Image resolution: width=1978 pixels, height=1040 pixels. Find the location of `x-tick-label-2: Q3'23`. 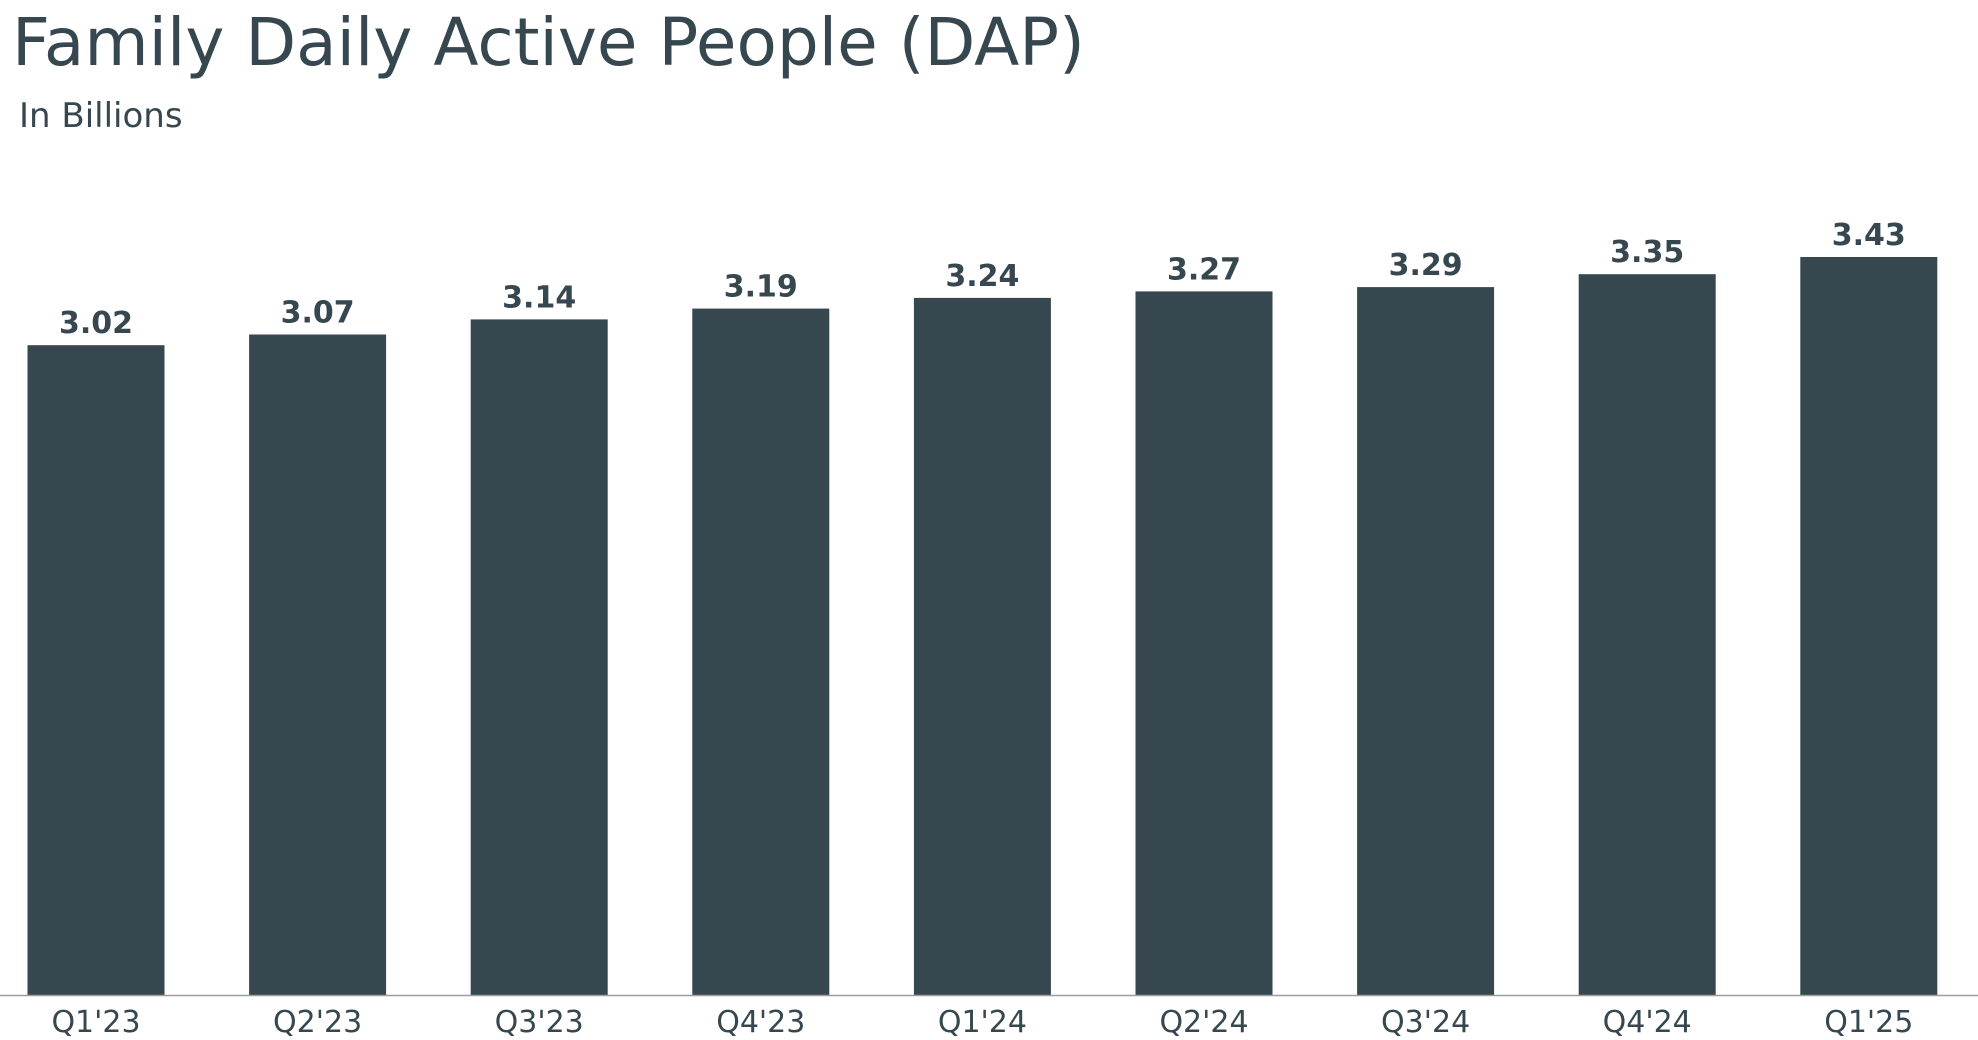

x-tick-label-2: Q3'23 is located at coordinates (539, 1022).